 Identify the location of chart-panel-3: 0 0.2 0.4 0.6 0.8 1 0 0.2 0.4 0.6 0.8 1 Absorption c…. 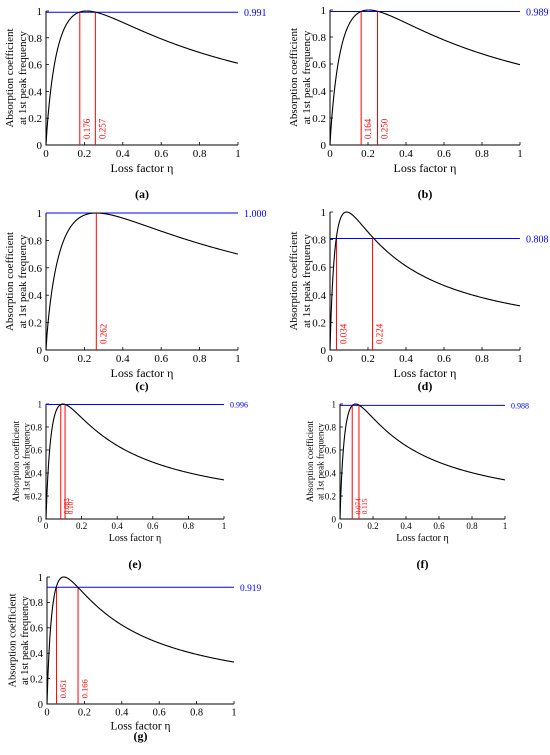
(418, 300).